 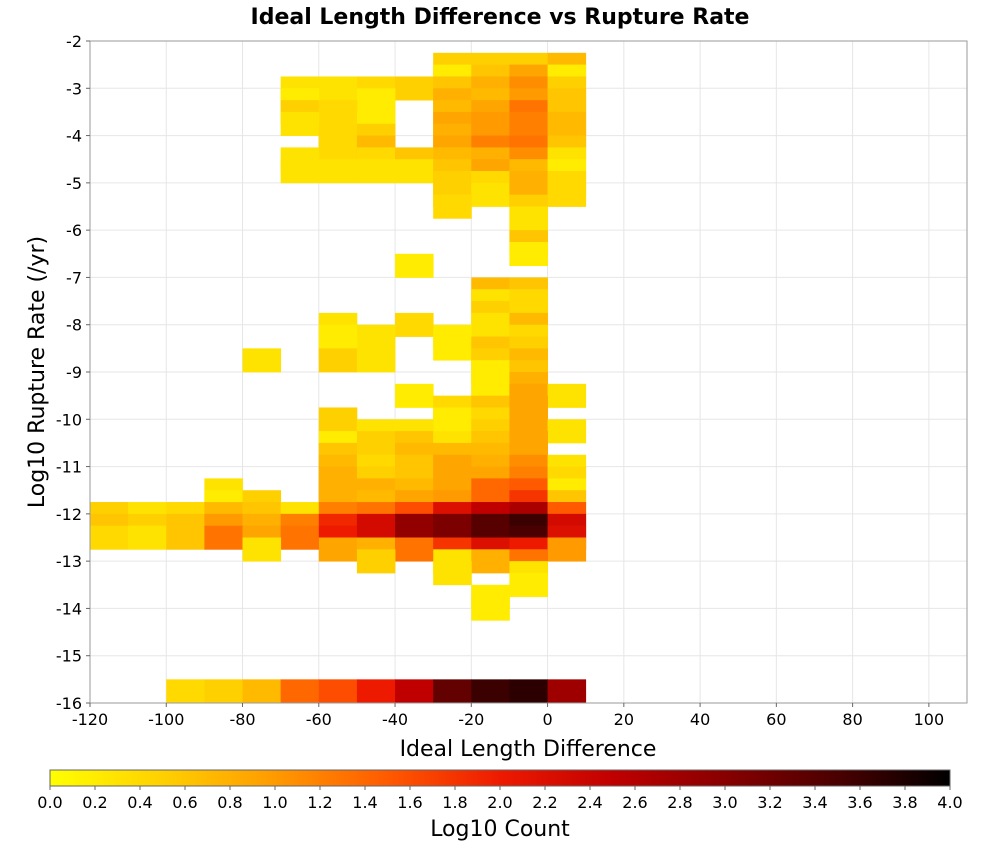 I want to click on colorbar-tick-label: 1.2, so click(x=319, y=802).